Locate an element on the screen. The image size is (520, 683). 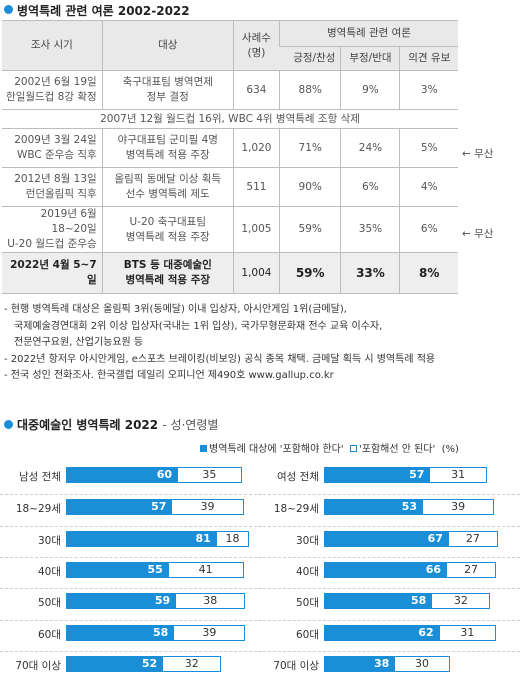
header-support: 긍정/찬성 is located at coordinates (310, 58).